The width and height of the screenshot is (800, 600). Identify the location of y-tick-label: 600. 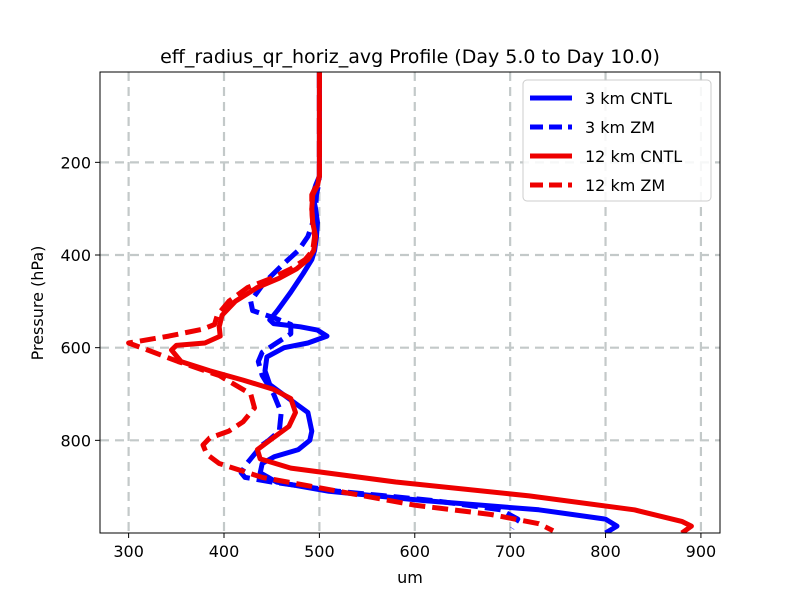
(75, 348).